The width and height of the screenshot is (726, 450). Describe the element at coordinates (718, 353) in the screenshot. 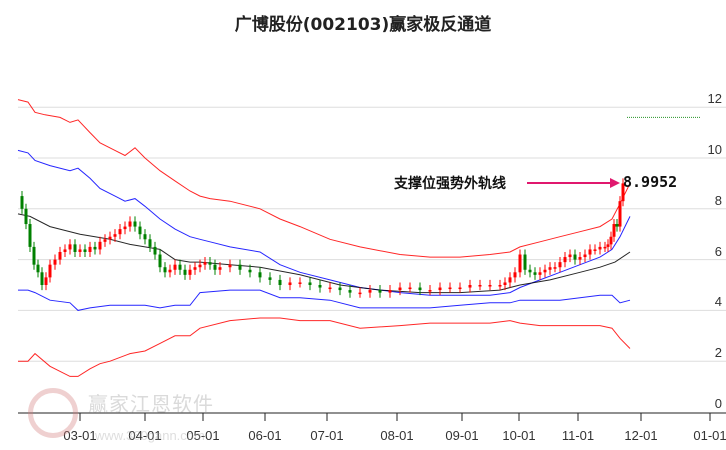

I see `y-tick-label: 2` at that location.